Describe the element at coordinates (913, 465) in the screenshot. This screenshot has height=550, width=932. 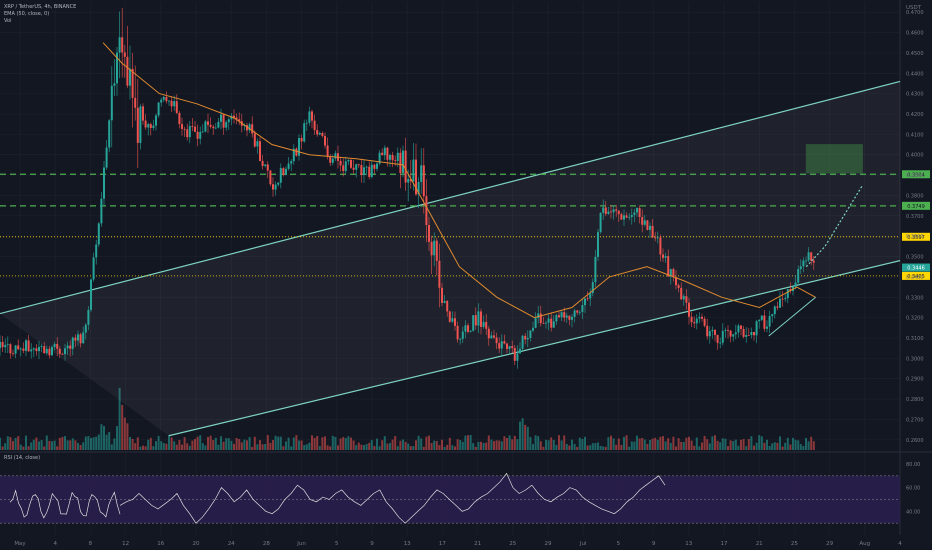
I see `rsi-tick-label: 80.00` at that location.